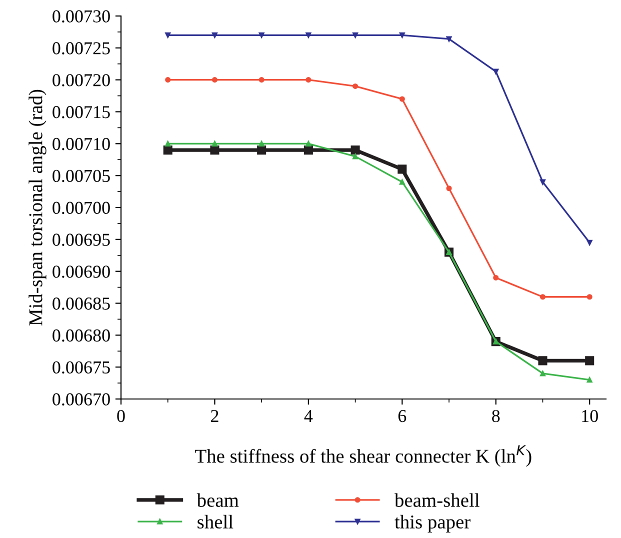  What do you see at coordinates (432, 523) in the screenshot?
I see `legend-label: this paper` at bounding box center [432, 523].